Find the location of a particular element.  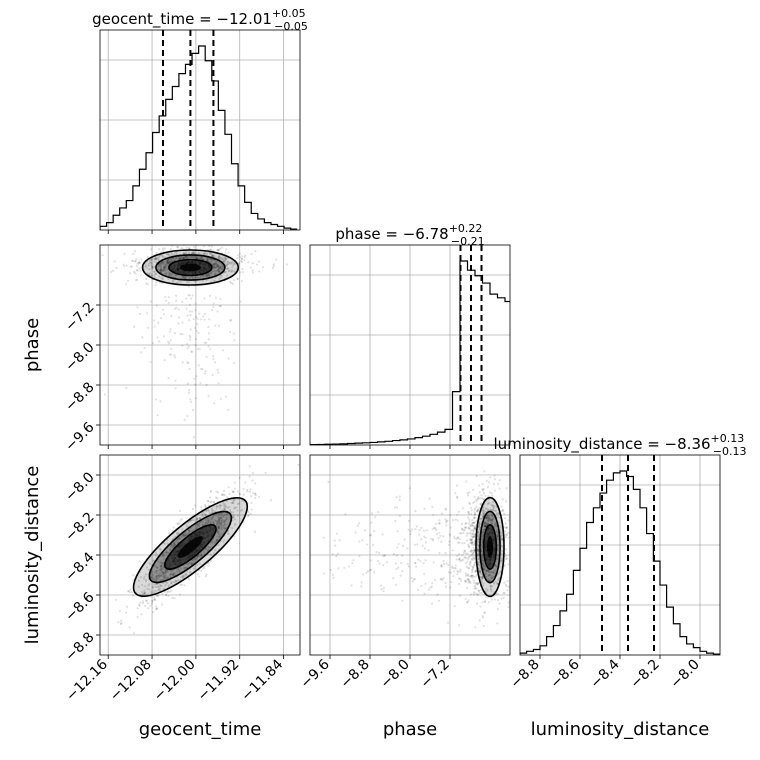

x-tick-label: −8.0 is located at coordinates (684, 674).